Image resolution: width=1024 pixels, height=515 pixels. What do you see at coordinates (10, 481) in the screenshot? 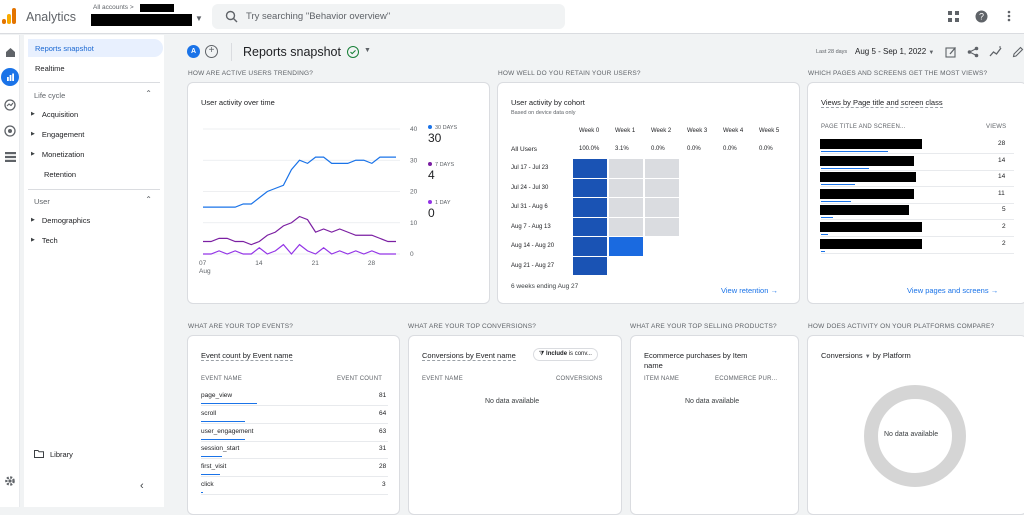
I see `settings-gear-icon` at bounding box center [10, 481].